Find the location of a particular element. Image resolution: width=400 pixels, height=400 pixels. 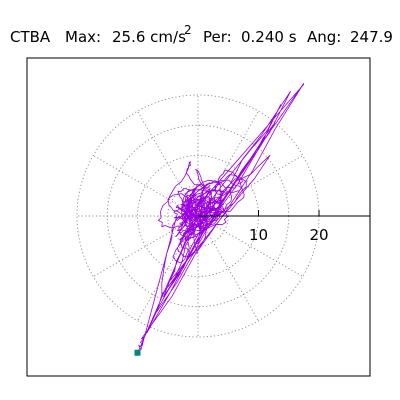

end-marker is located at coordinates (137, 352).